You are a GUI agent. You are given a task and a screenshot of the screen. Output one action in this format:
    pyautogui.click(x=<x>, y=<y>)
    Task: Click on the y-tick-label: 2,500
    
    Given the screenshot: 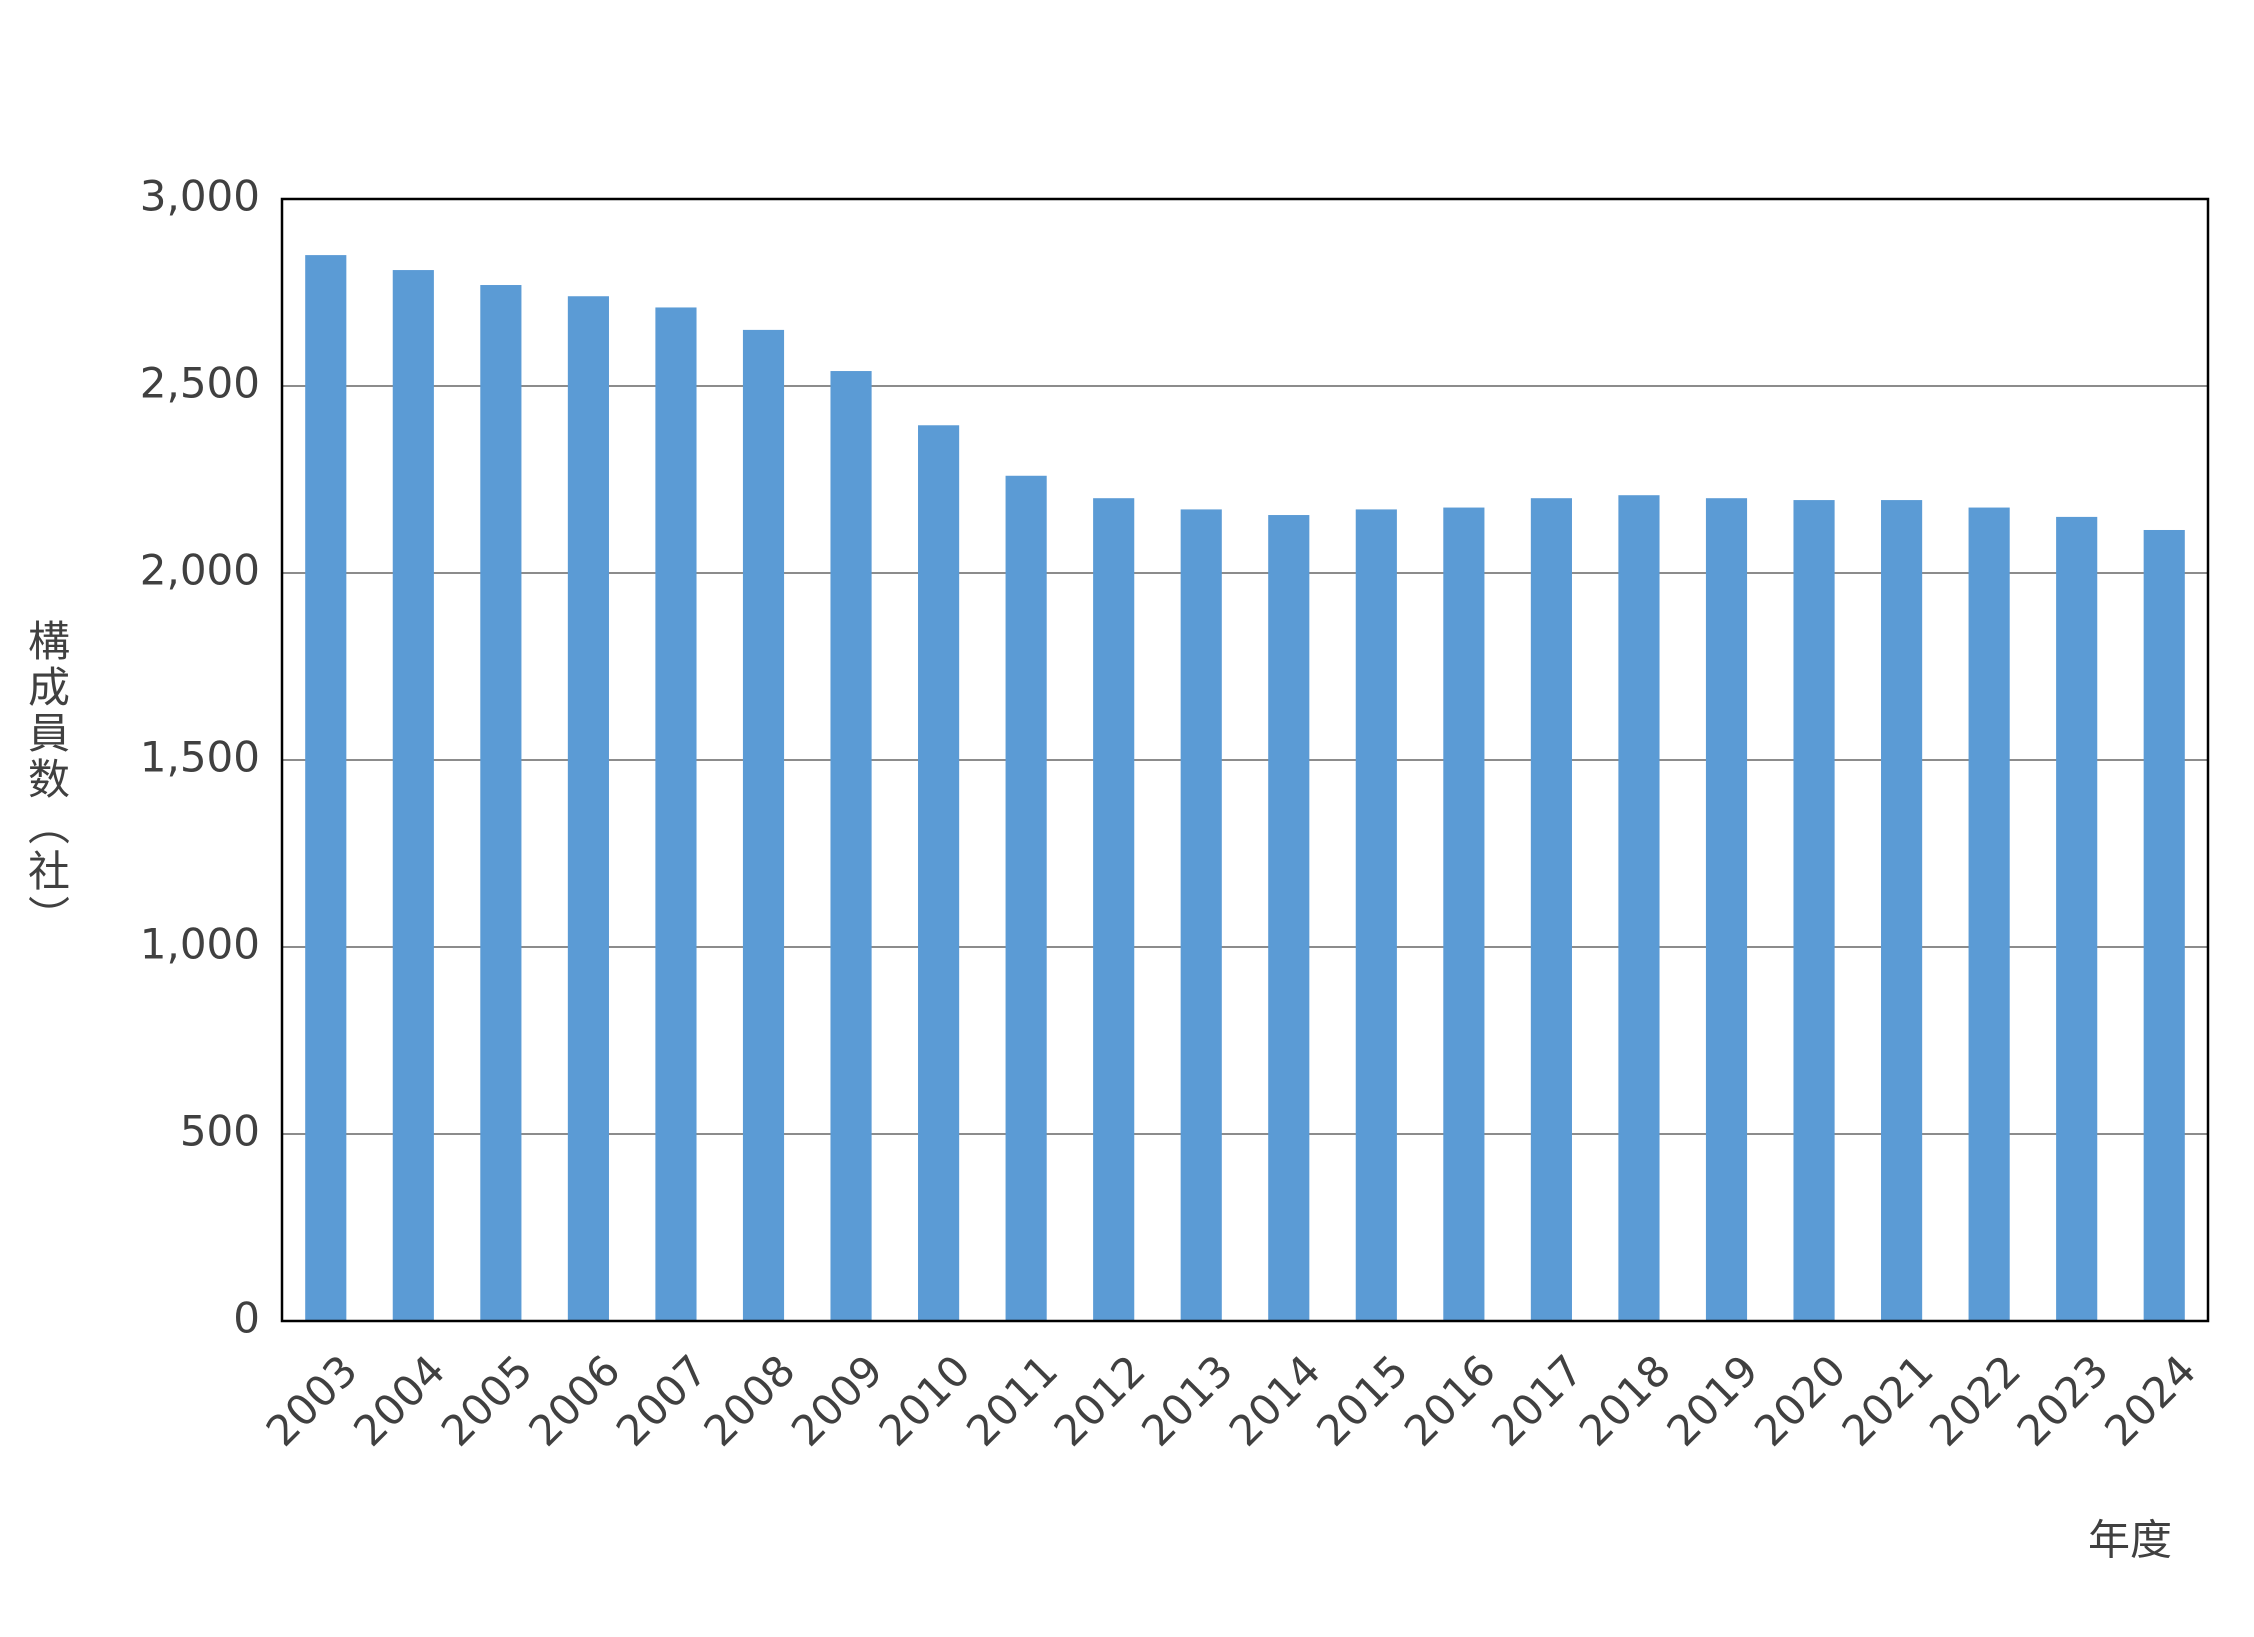 What is the action you would take?
    pyautogui.click(x=200, y=383)
    